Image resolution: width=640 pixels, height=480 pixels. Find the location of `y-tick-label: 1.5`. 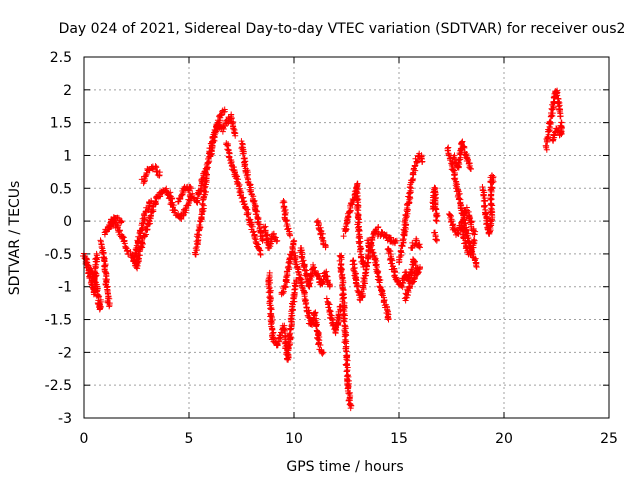

y-tick-label: 1.5 is located at coordinates (61, 124).